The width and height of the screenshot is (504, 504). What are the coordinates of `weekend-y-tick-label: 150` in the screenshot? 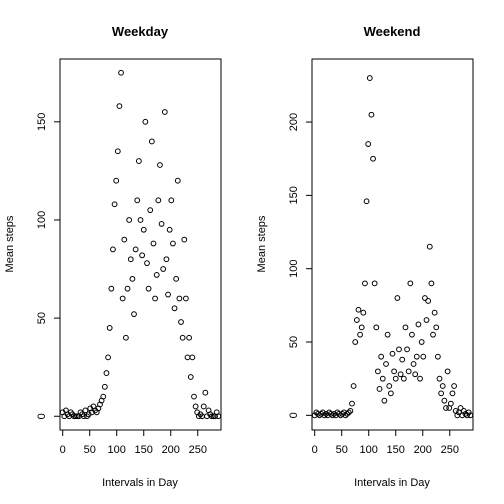 It's located at (294, 195).